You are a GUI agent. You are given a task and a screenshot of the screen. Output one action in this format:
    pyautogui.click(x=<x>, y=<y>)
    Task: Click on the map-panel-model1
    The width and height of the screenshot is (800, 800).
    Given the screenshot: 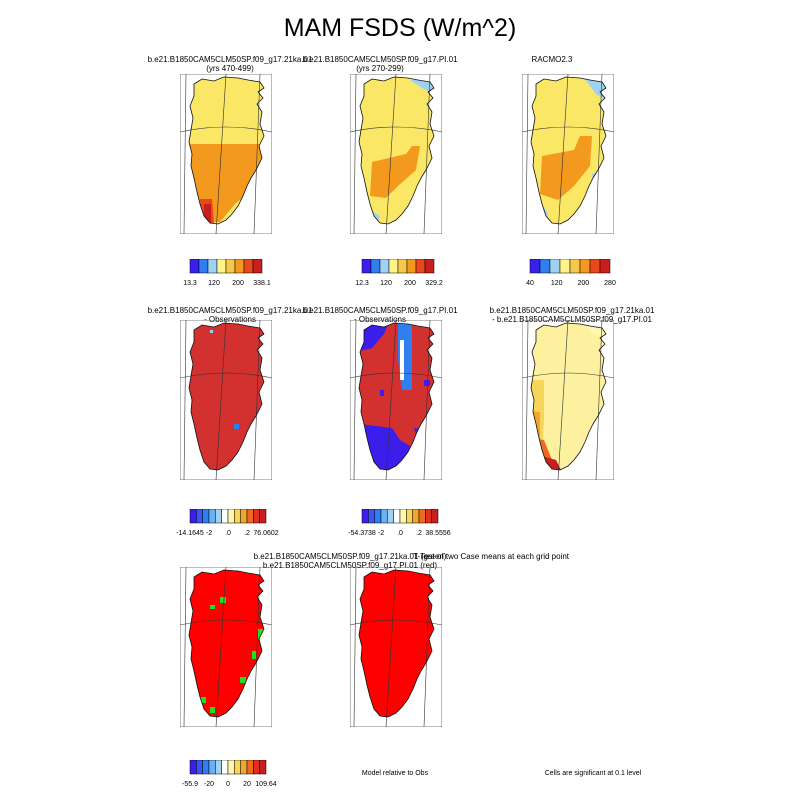 What is the action you would take?
    pyautogui.click(x=226, y=154)
    